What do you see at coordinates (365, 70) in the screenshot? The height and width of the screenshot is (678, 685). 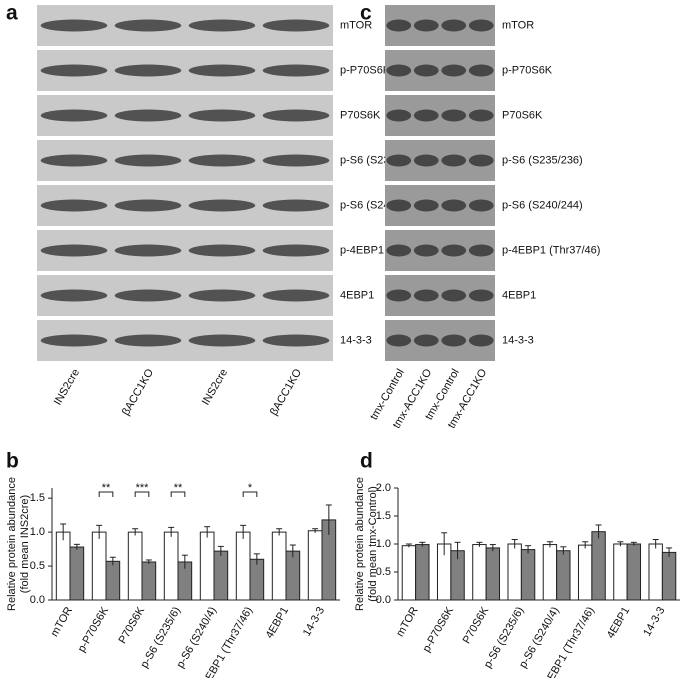 I see `blot-label: p-P70S6K` at bounding box center [365, 70].